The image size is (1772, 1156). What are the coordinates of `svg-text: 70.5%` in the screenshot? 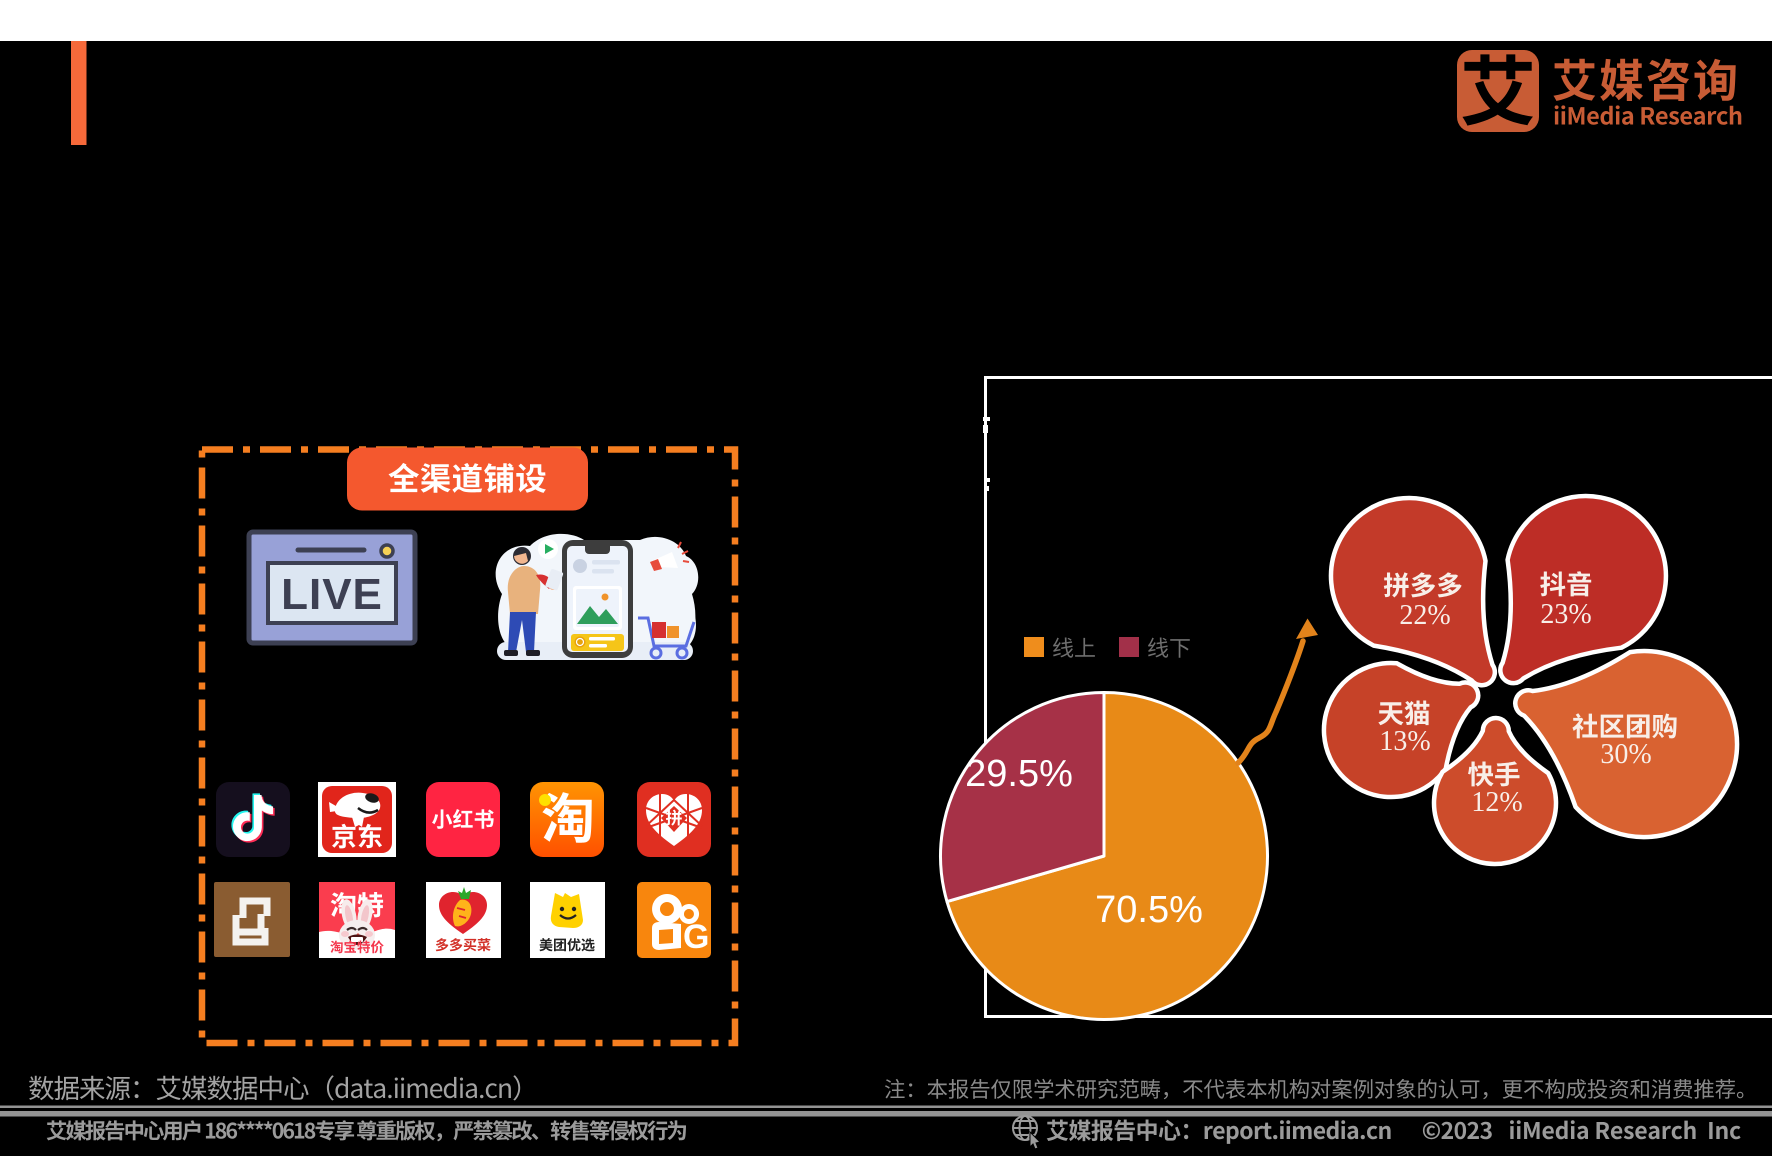 It's located at (1149, 910).